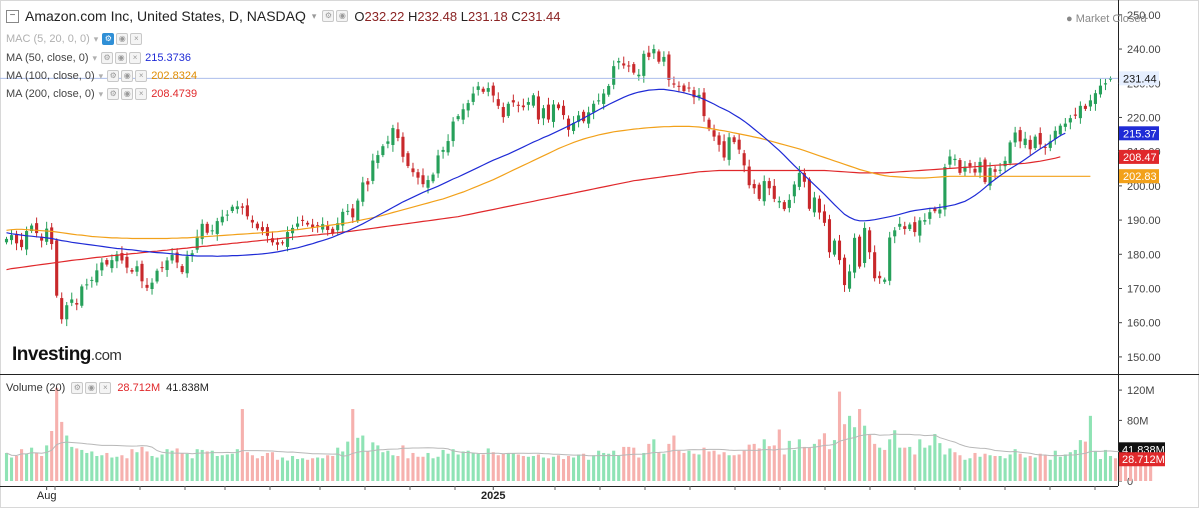 The height and width of the screenshot is (508, 1199). I want to click on volume-legend: Volume (20) ⚙ ◉ × 28.712M 41.838M, so click(107, 388).